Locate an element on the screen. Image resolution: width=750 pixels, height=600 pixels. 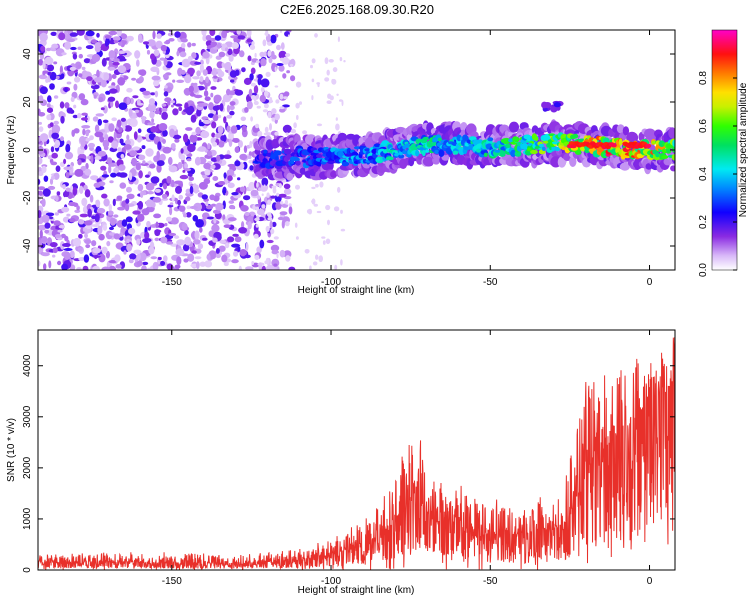
snr-y-axis-label: SNR (10 * v/v) is located at coordinates (11, 450).